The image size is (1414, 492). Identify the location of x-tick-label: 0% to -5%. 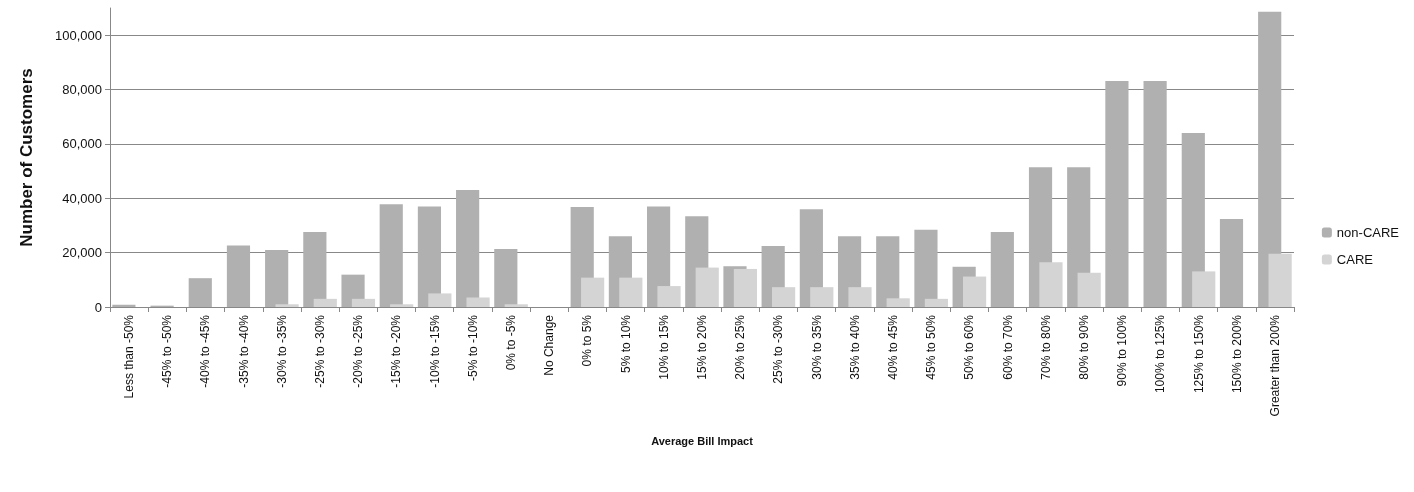
(511, 342).